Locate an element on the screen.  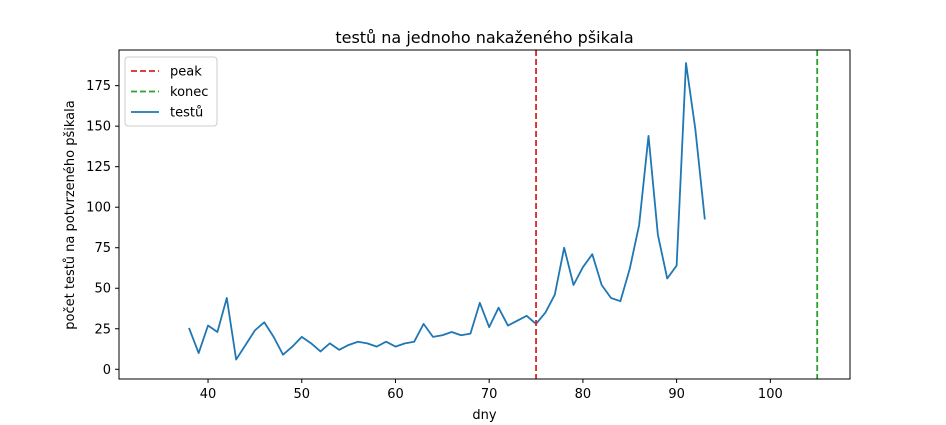
y-axis-label: počet testů na potvrzeného pšikala is located at coordinates (70, 214).